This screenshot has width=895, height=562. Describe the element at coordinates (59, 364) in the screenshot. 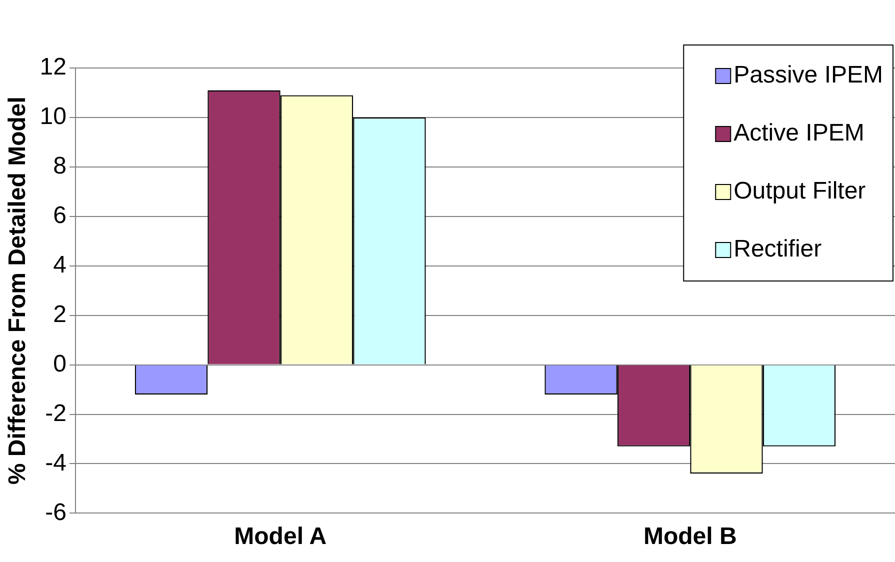

I see `y-tick-label: 0` at that location.